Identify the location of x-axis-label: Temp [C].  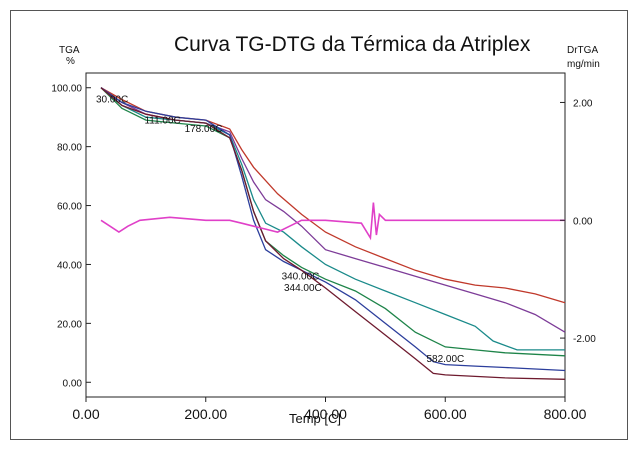
(315, 418).